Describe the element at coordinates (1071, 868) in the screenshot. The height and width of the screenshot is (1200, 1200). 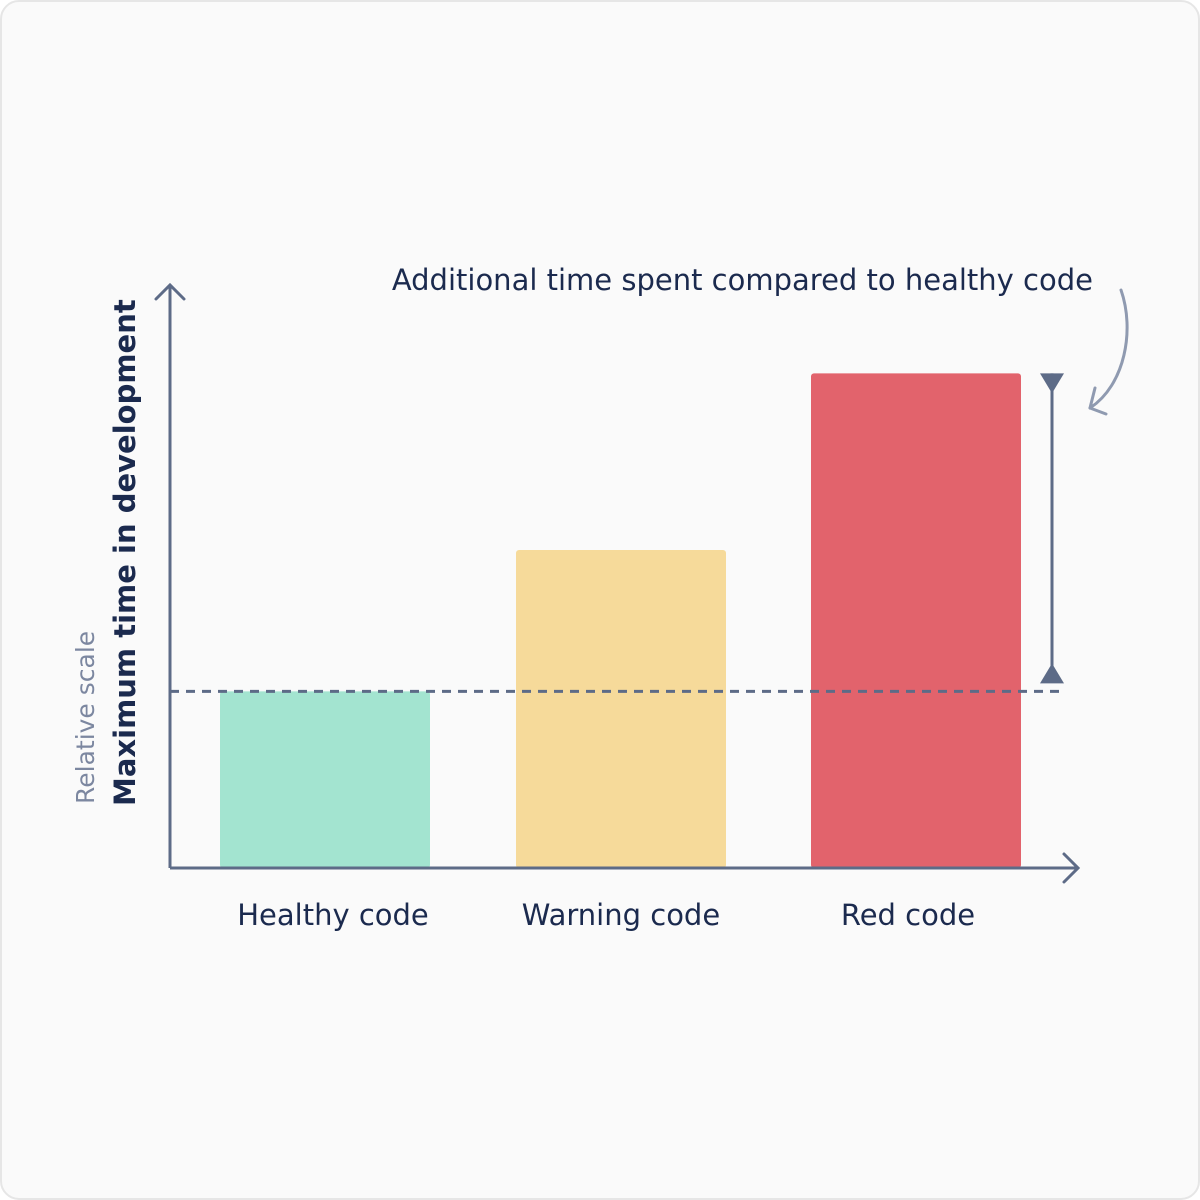
I see `x-axis-arrow` at that location.